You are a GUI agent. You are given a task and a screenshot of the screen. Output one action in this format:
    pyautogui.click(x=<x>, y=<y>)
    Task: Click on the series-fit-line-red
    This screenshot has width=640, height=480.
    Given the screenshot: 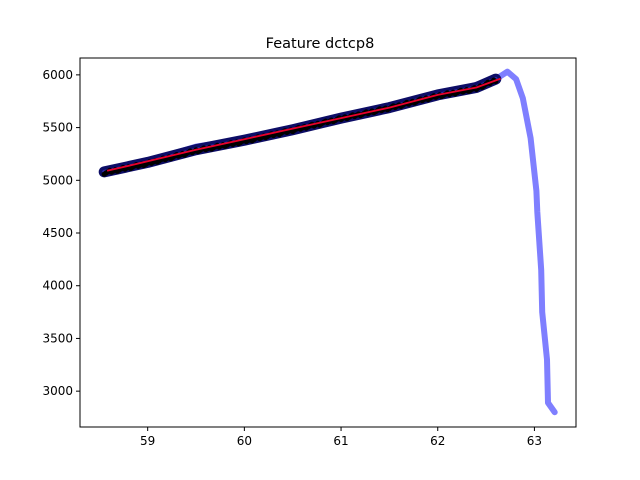 What is the action you would take?
    pyautogui.click(x=303, y=124)
    